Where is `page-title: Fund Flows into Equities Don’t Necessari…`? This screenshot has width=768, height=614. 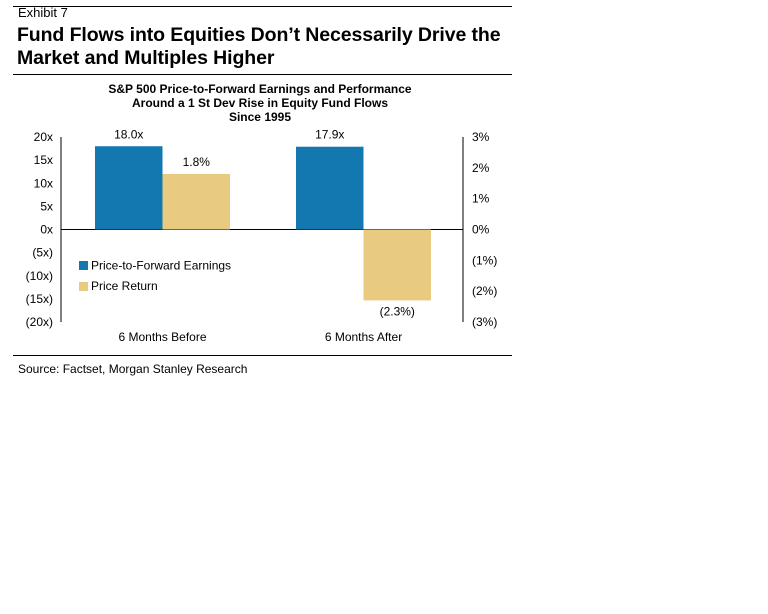
page-title: Fund Flows into Equities Don’t Necessari… is located at coordinates (259, 46).